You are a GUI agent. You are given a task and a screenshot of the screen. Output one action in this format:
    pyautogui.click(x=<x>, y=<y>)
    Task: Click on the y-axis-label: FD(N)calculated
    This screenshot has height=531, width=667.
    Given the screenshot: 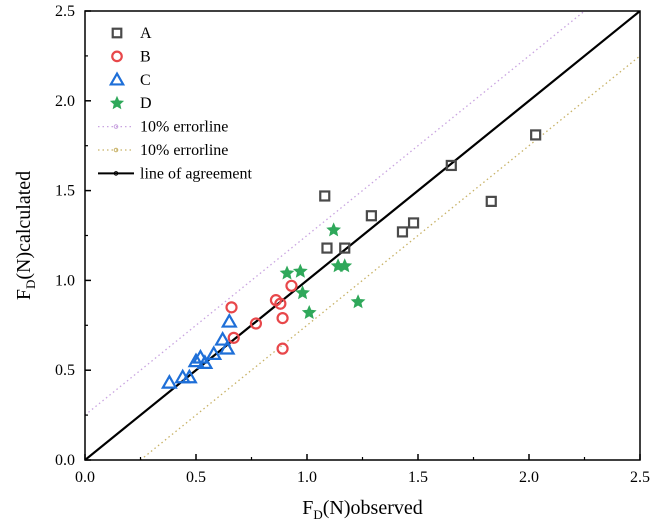 What is the action you would take?
    pyautogui.click(x=25, y=235)
    